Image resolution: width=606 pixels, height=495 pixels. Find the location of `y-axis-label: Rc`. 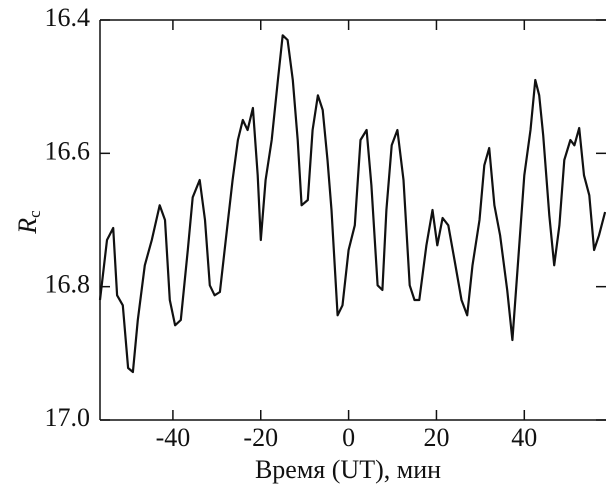

y-axis-label: Rc is located at coordinates (28, 222).